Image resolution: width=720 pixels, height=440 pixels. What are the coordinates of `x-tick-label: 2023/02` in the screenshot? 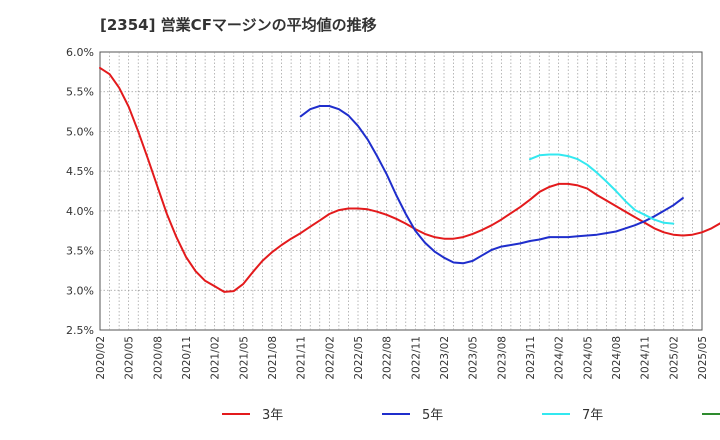 It's located at (445, 358).